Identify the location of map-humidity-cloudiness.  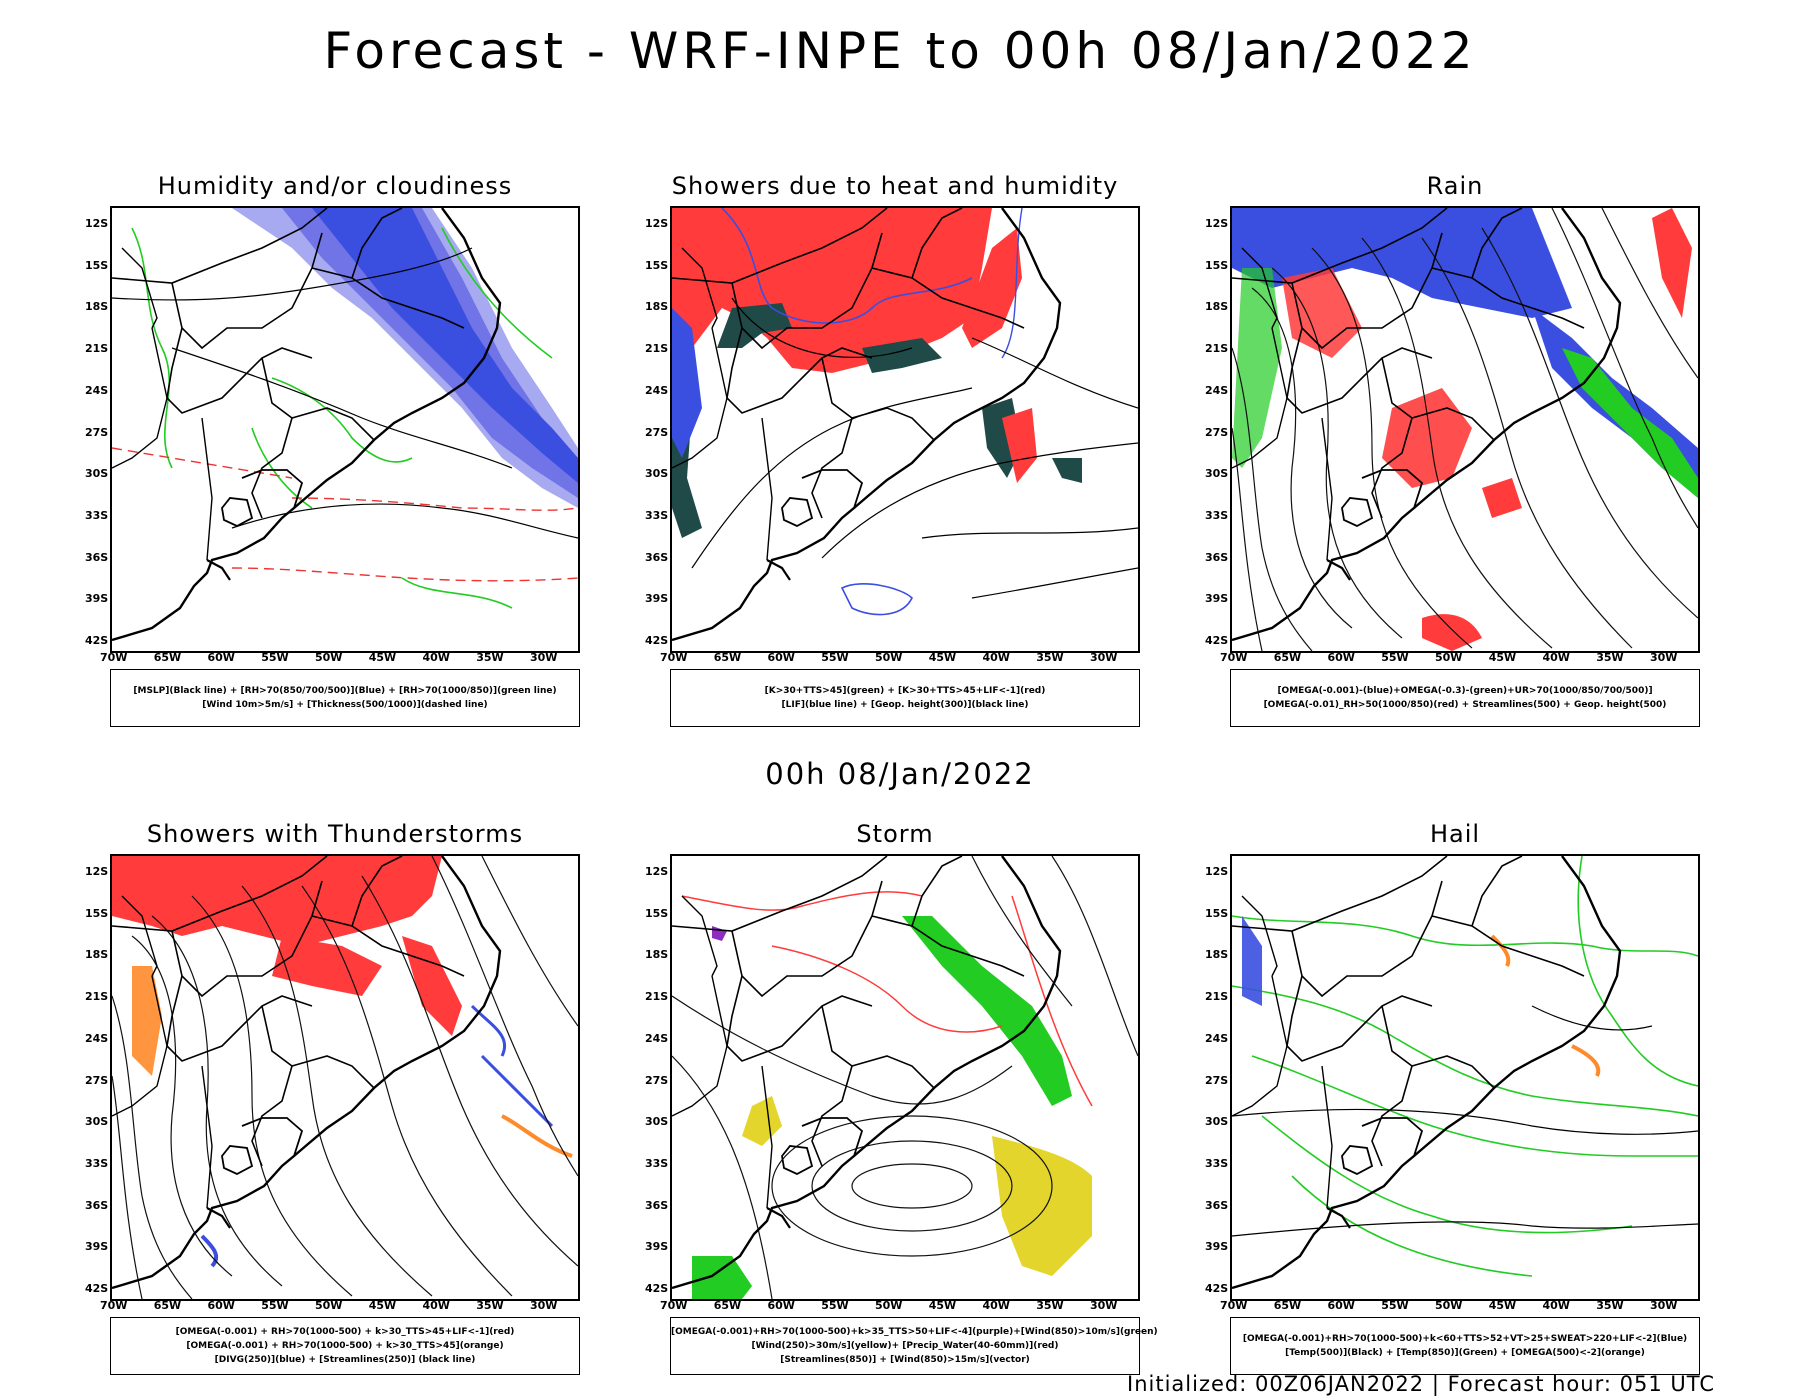
(345, 429).